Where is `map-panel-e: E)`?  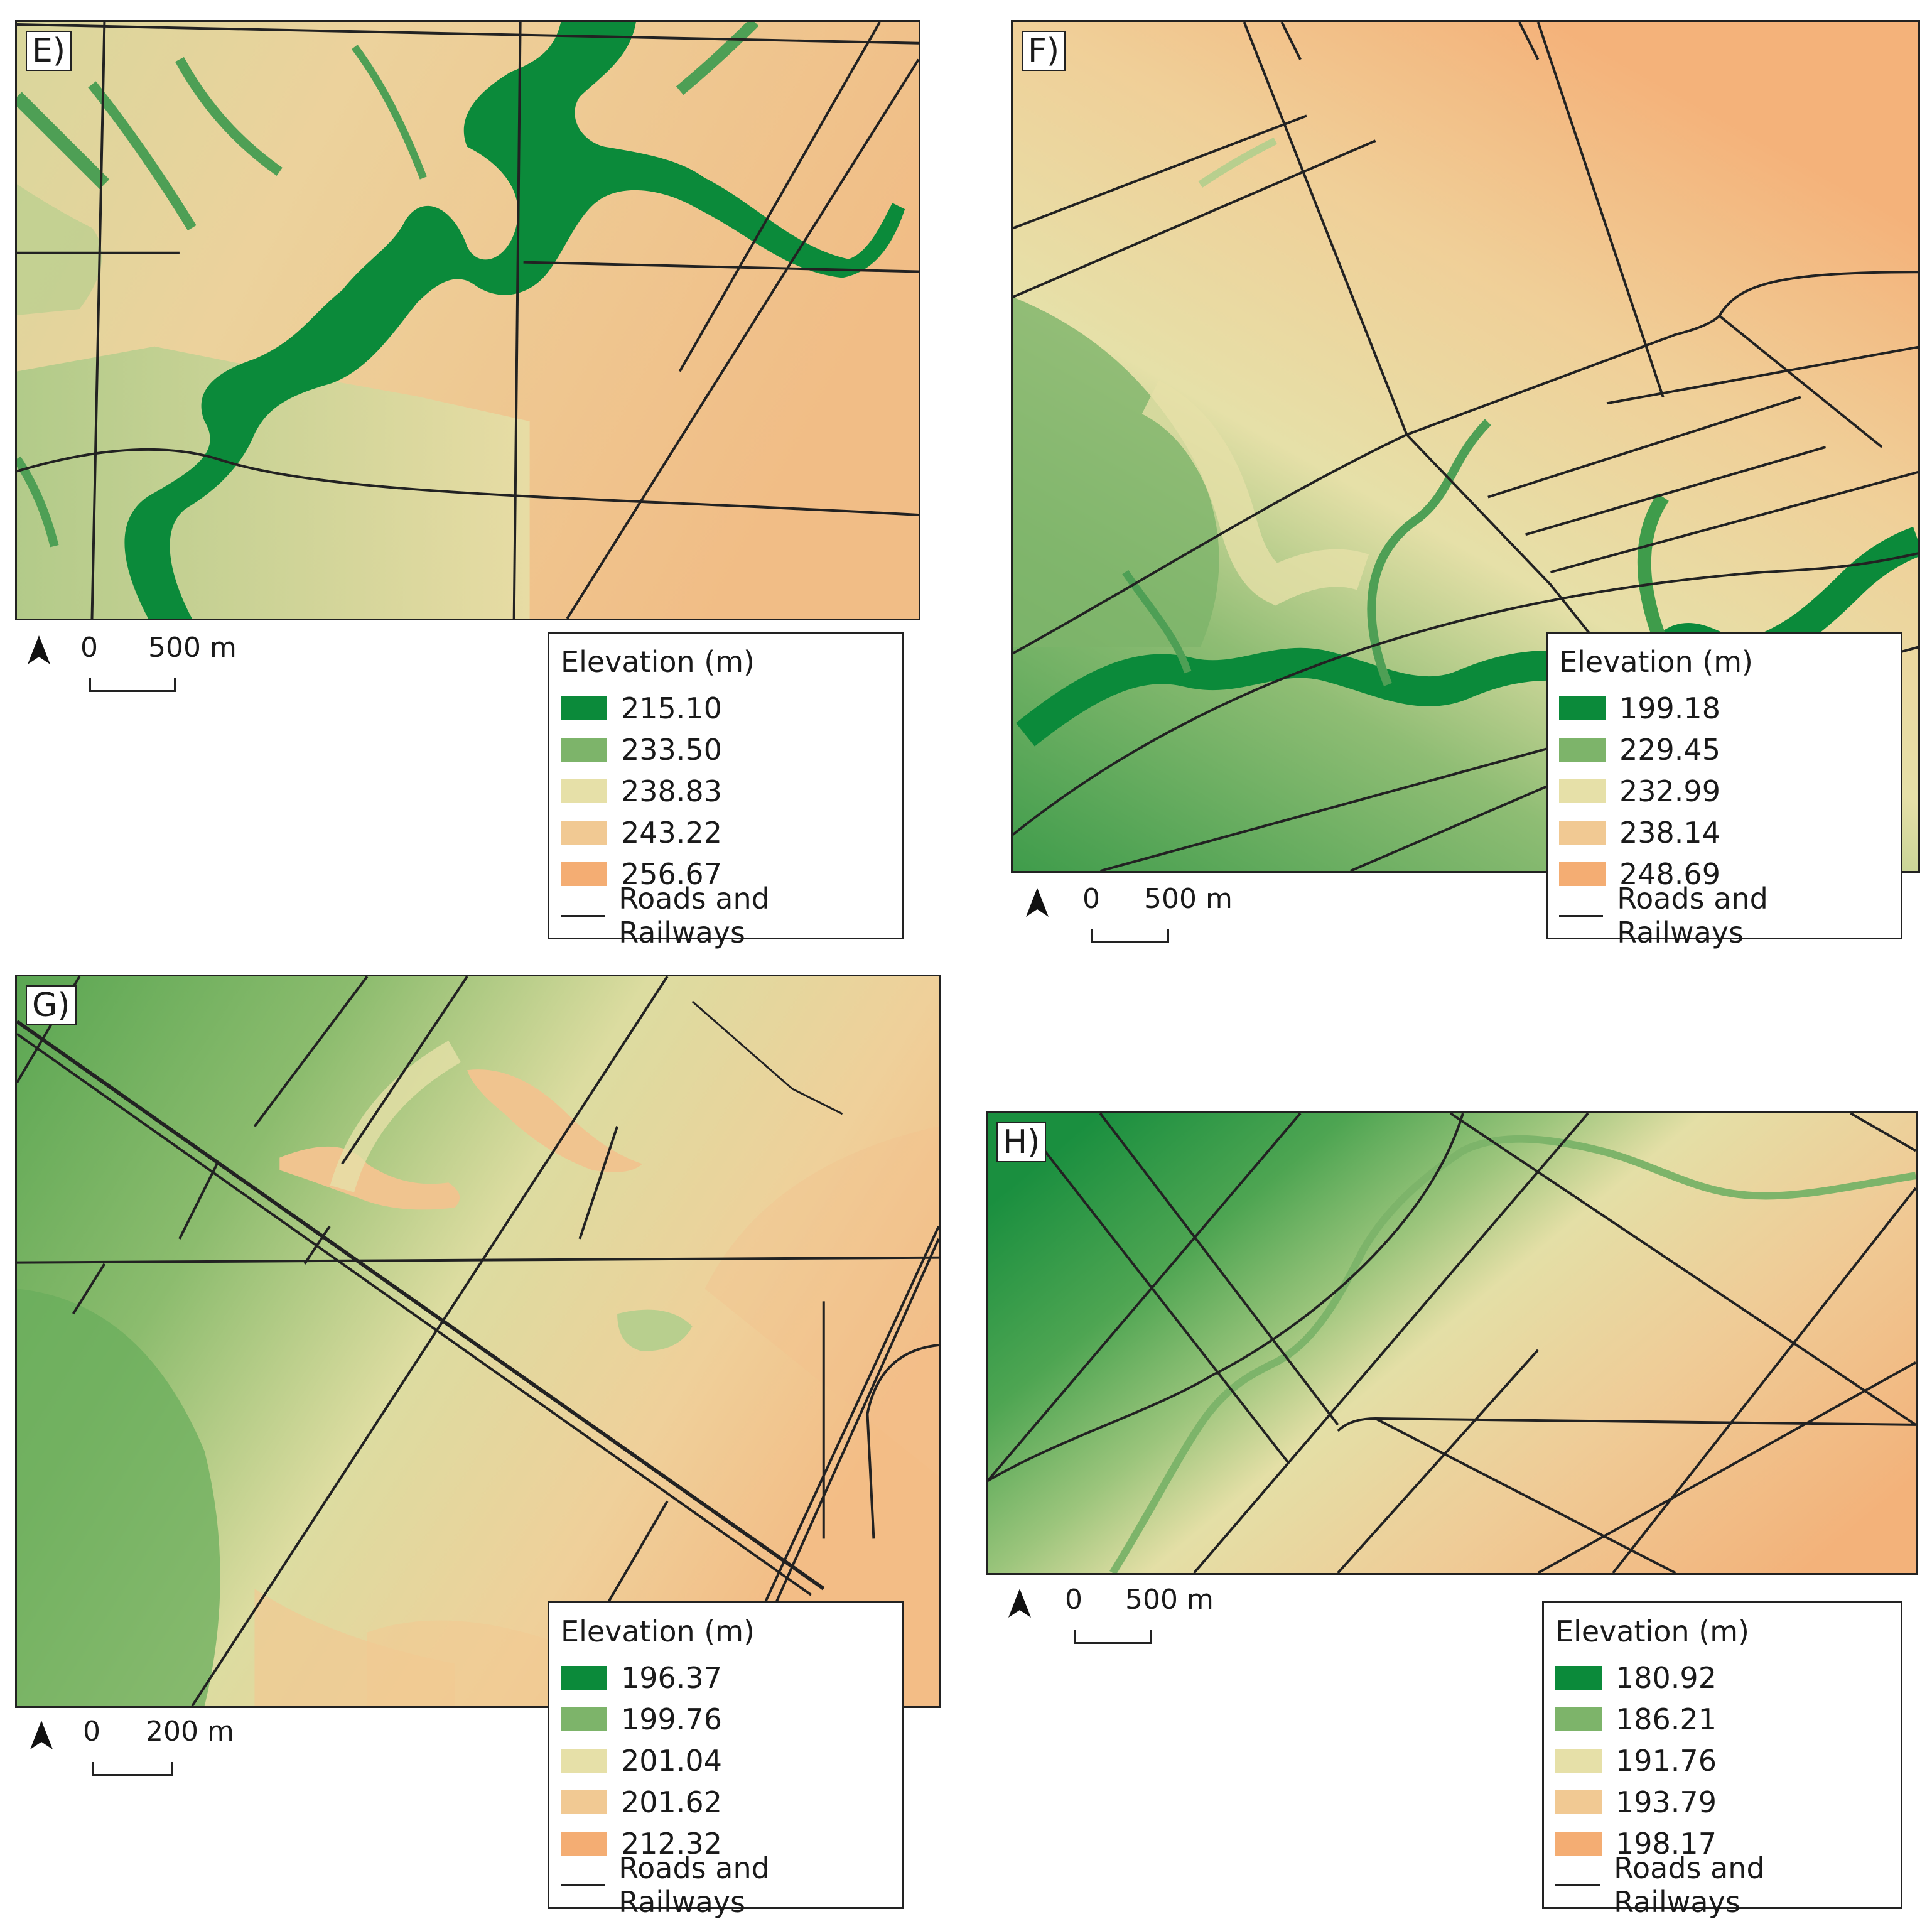 map-panel-e: E) is located at coordinates (467, 320).